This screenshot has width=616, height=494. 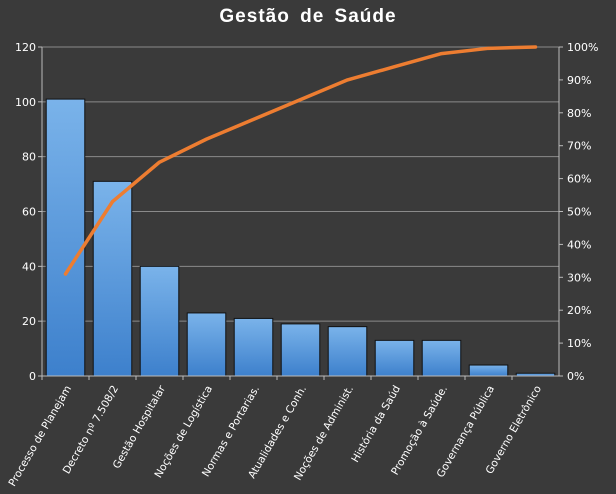 What do you see at coordinates (25, 47) in the screenshot?
I see `y-left-tick-label: 120` at bounding box center [25, 47].